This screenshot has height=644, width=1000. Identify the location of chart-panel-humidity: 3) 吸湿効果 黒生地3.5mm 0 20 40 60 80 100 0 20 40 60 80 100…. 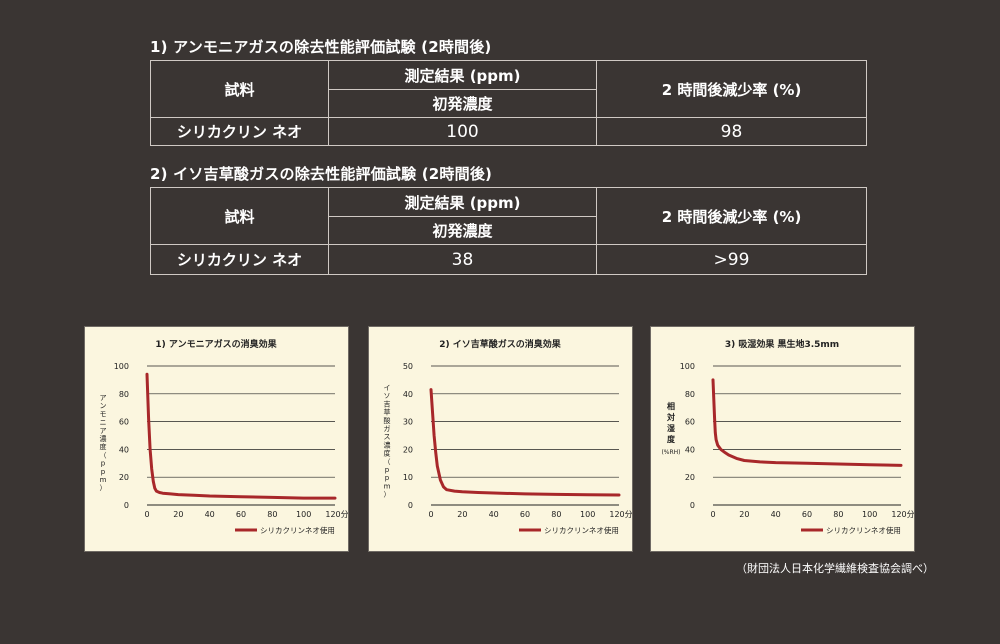
(782, 439).